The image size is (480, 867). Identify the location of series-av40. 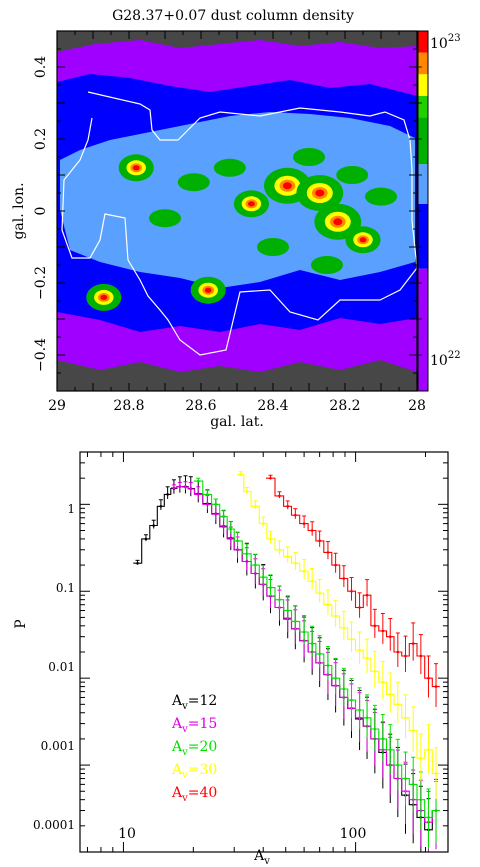
(353, 591).